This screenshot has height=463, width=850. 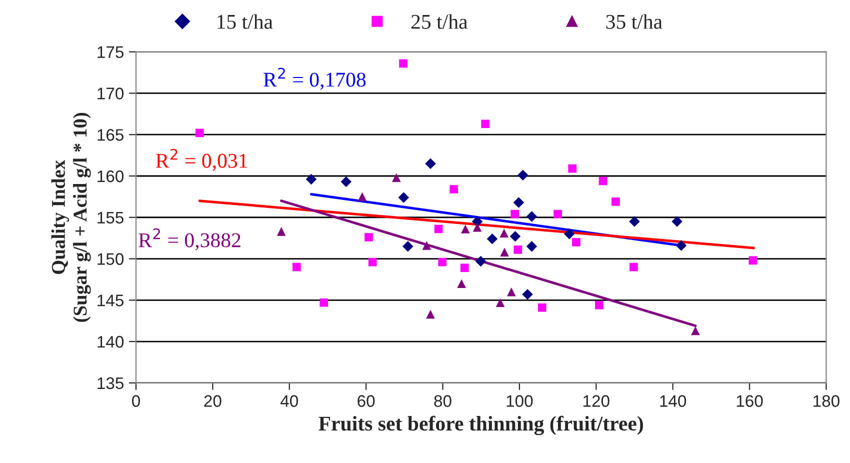 What do you see at coordinates (480, 426) in the screenshot?
I see `x-axis-title: Fruits set before thinning (fruit/tree)` at bounding box center [480, 426].